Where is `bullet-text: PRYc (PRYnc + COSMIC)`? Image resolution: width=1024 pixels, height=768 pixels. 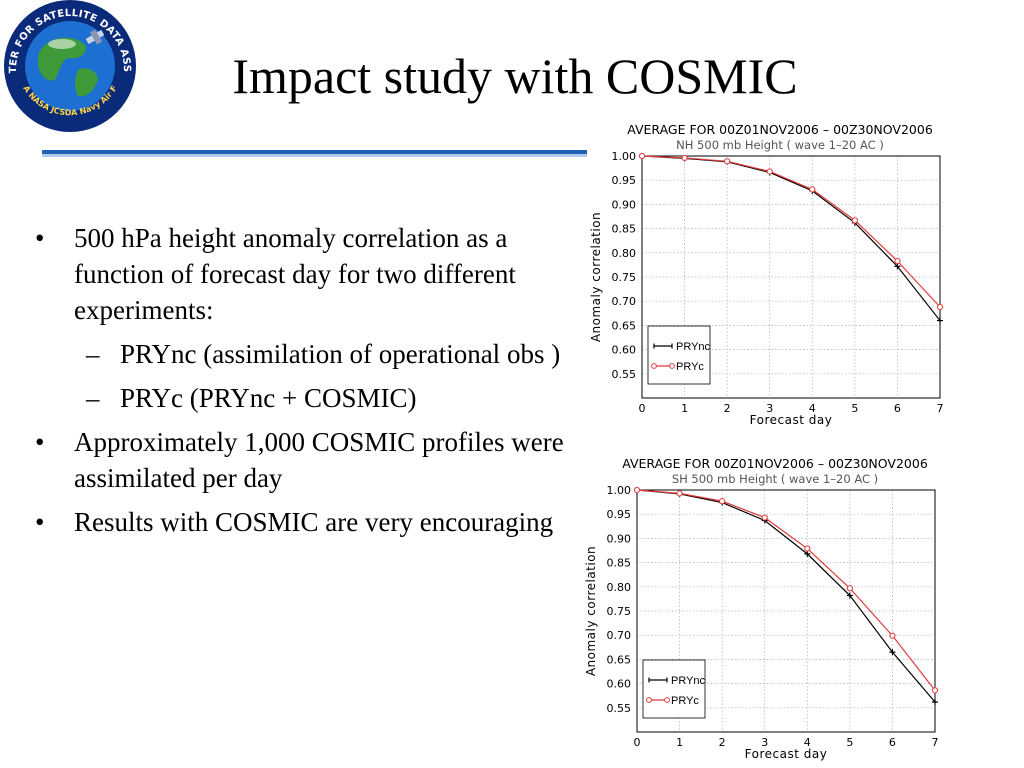
bullet-text: PRYc (PRYnc + COSMIC) is located at coordinates (268, 398).